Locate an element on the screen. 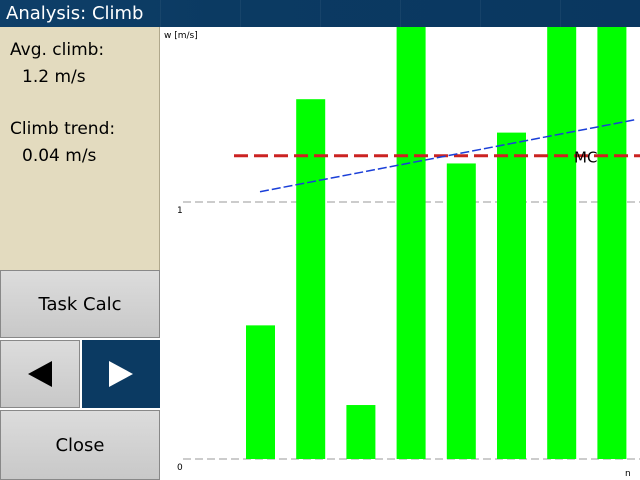  mc-label: MC is located at coordinates (585, 158).